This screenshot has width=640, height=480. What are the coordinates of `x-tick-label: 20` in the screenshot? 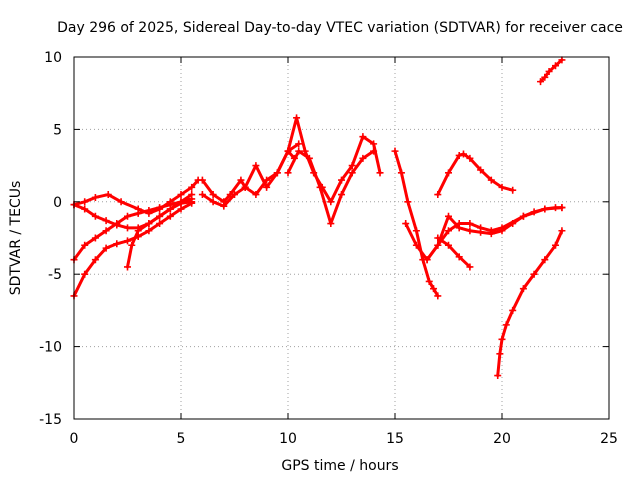 It's located at (502, 439).